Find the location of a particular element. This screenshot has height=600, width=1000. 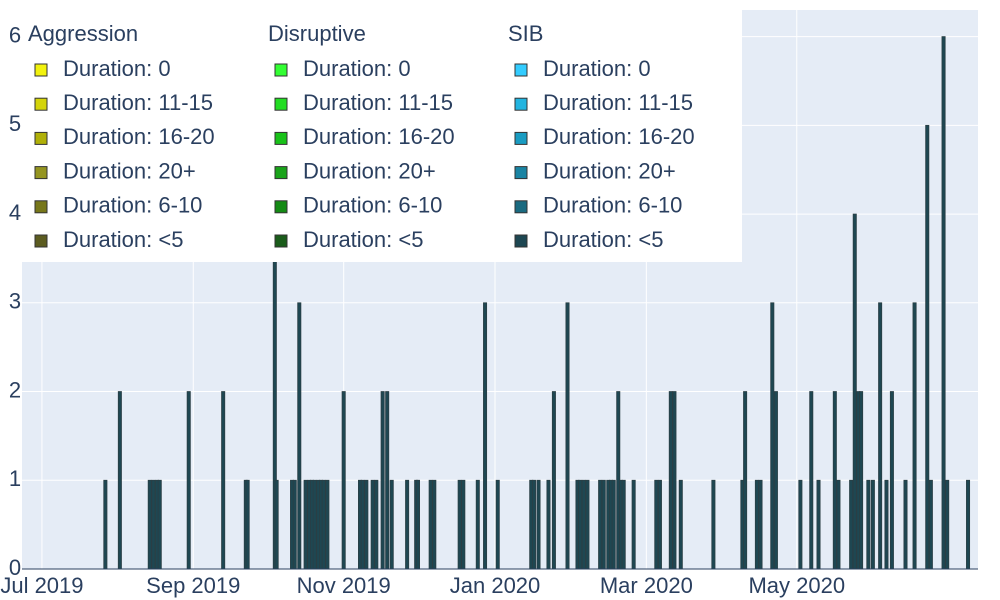

y-tick-label: 6 is located at coordinates (15, 34).